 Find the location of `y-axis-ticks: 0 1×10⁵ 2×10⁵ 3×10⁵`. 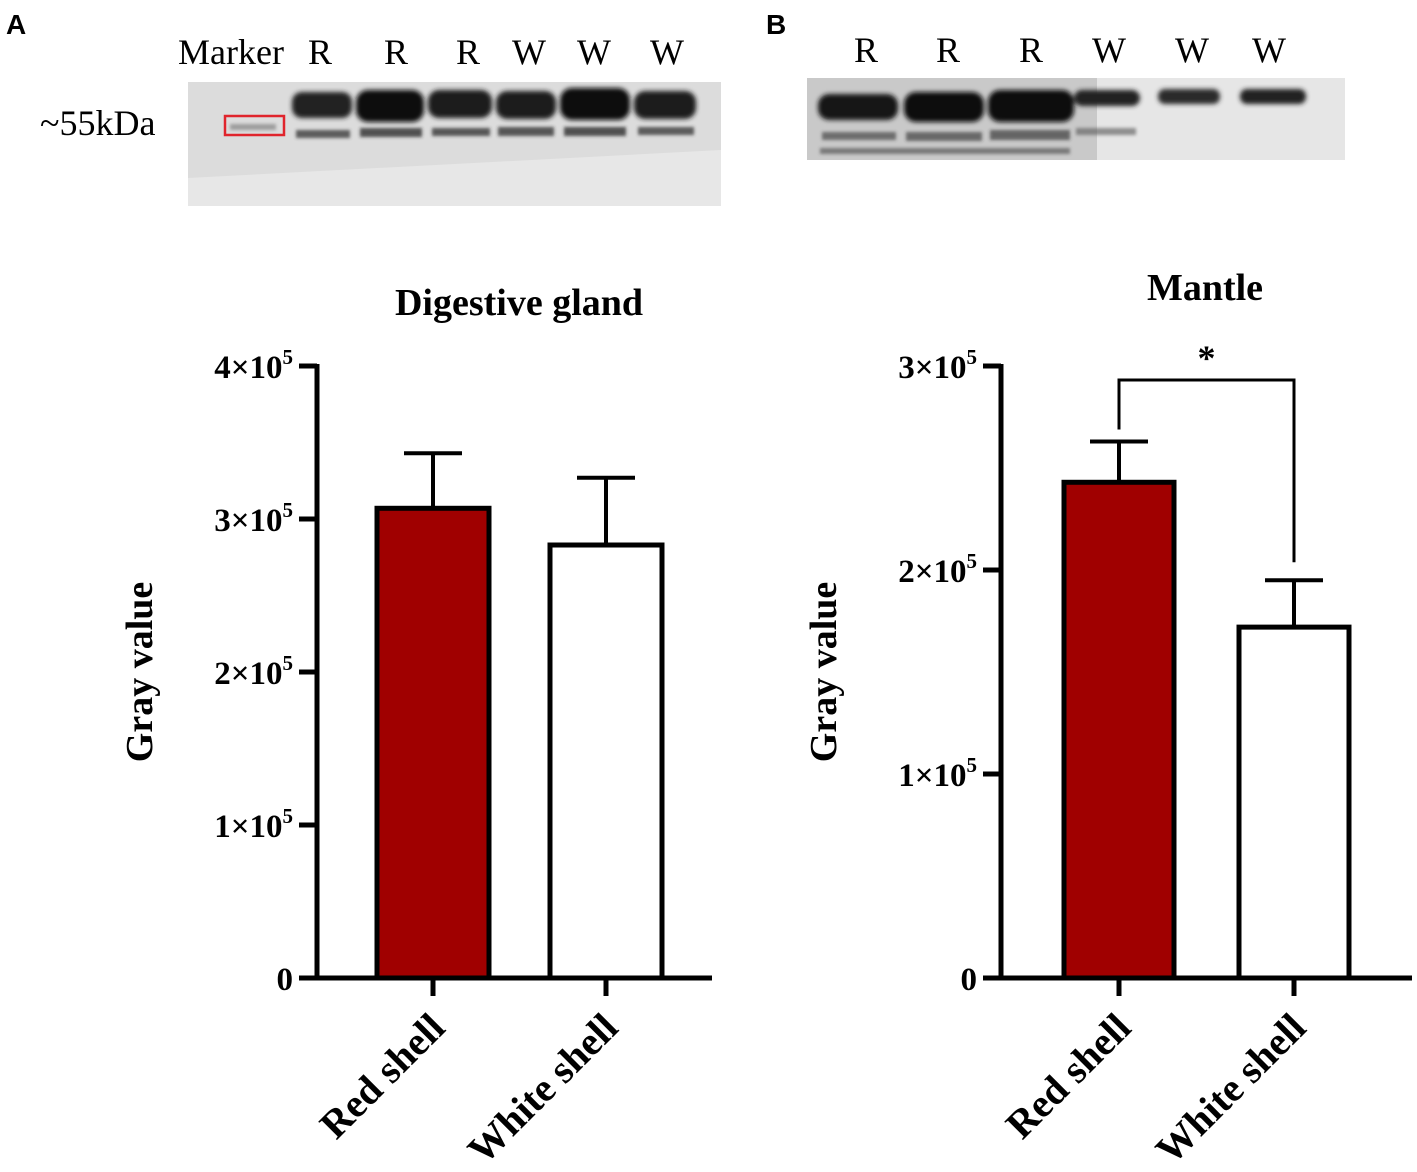

y-axis-ticks: 0 1×10⁵ 2×10⁵ 3×10⁵ is located at coordinates (949, 671).